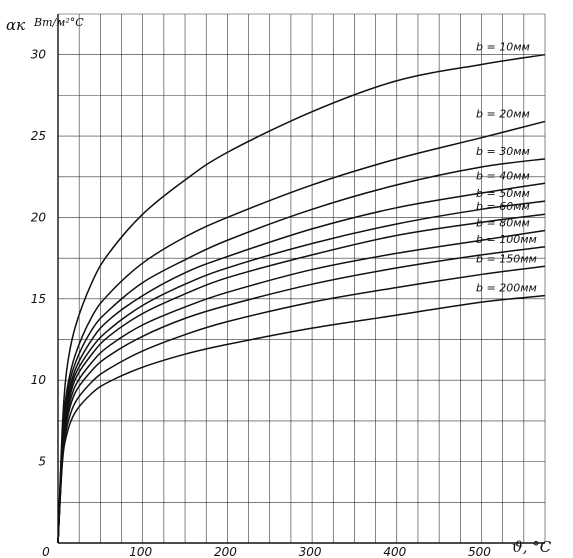 The width and height of the screenshot is (573, 558). I want to click on x-tick-labels: 0 100 200 300 400 500, so click(266, 551).